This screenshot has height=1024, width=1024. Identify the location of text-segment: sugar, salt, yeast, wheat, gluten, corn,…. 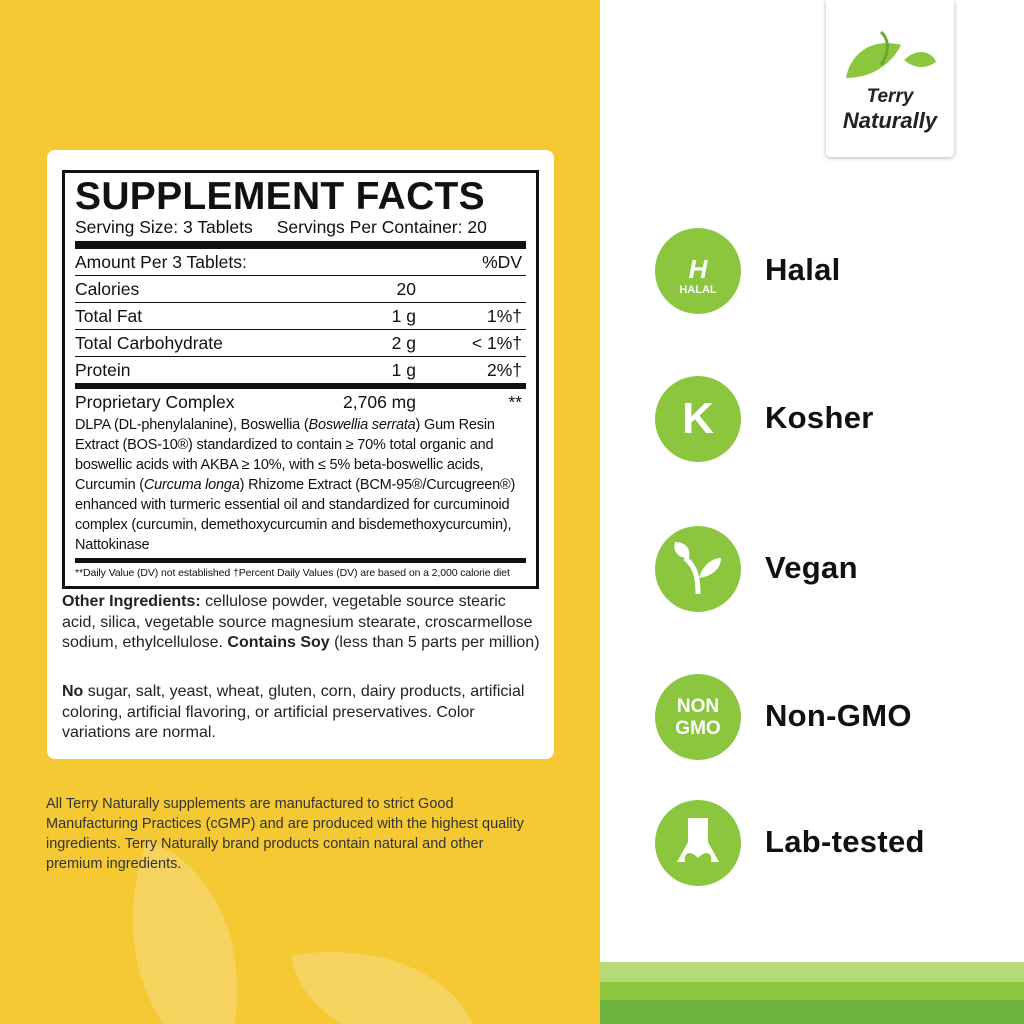
(293, 712).